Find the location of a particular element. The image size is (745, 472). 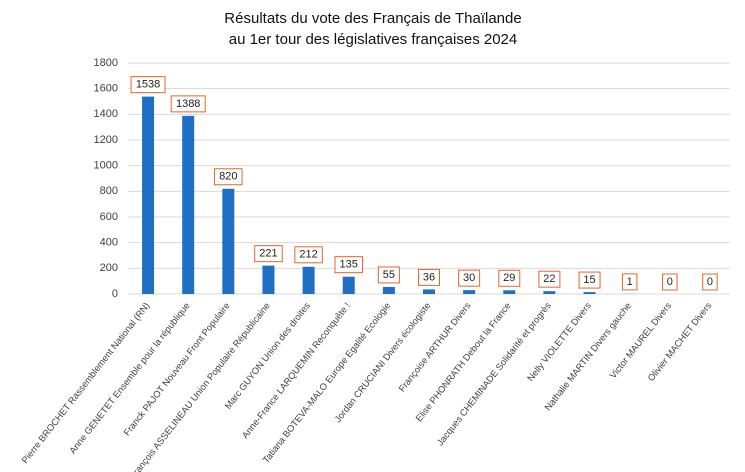

value-label: 30 is located at coordinates (469, 278).